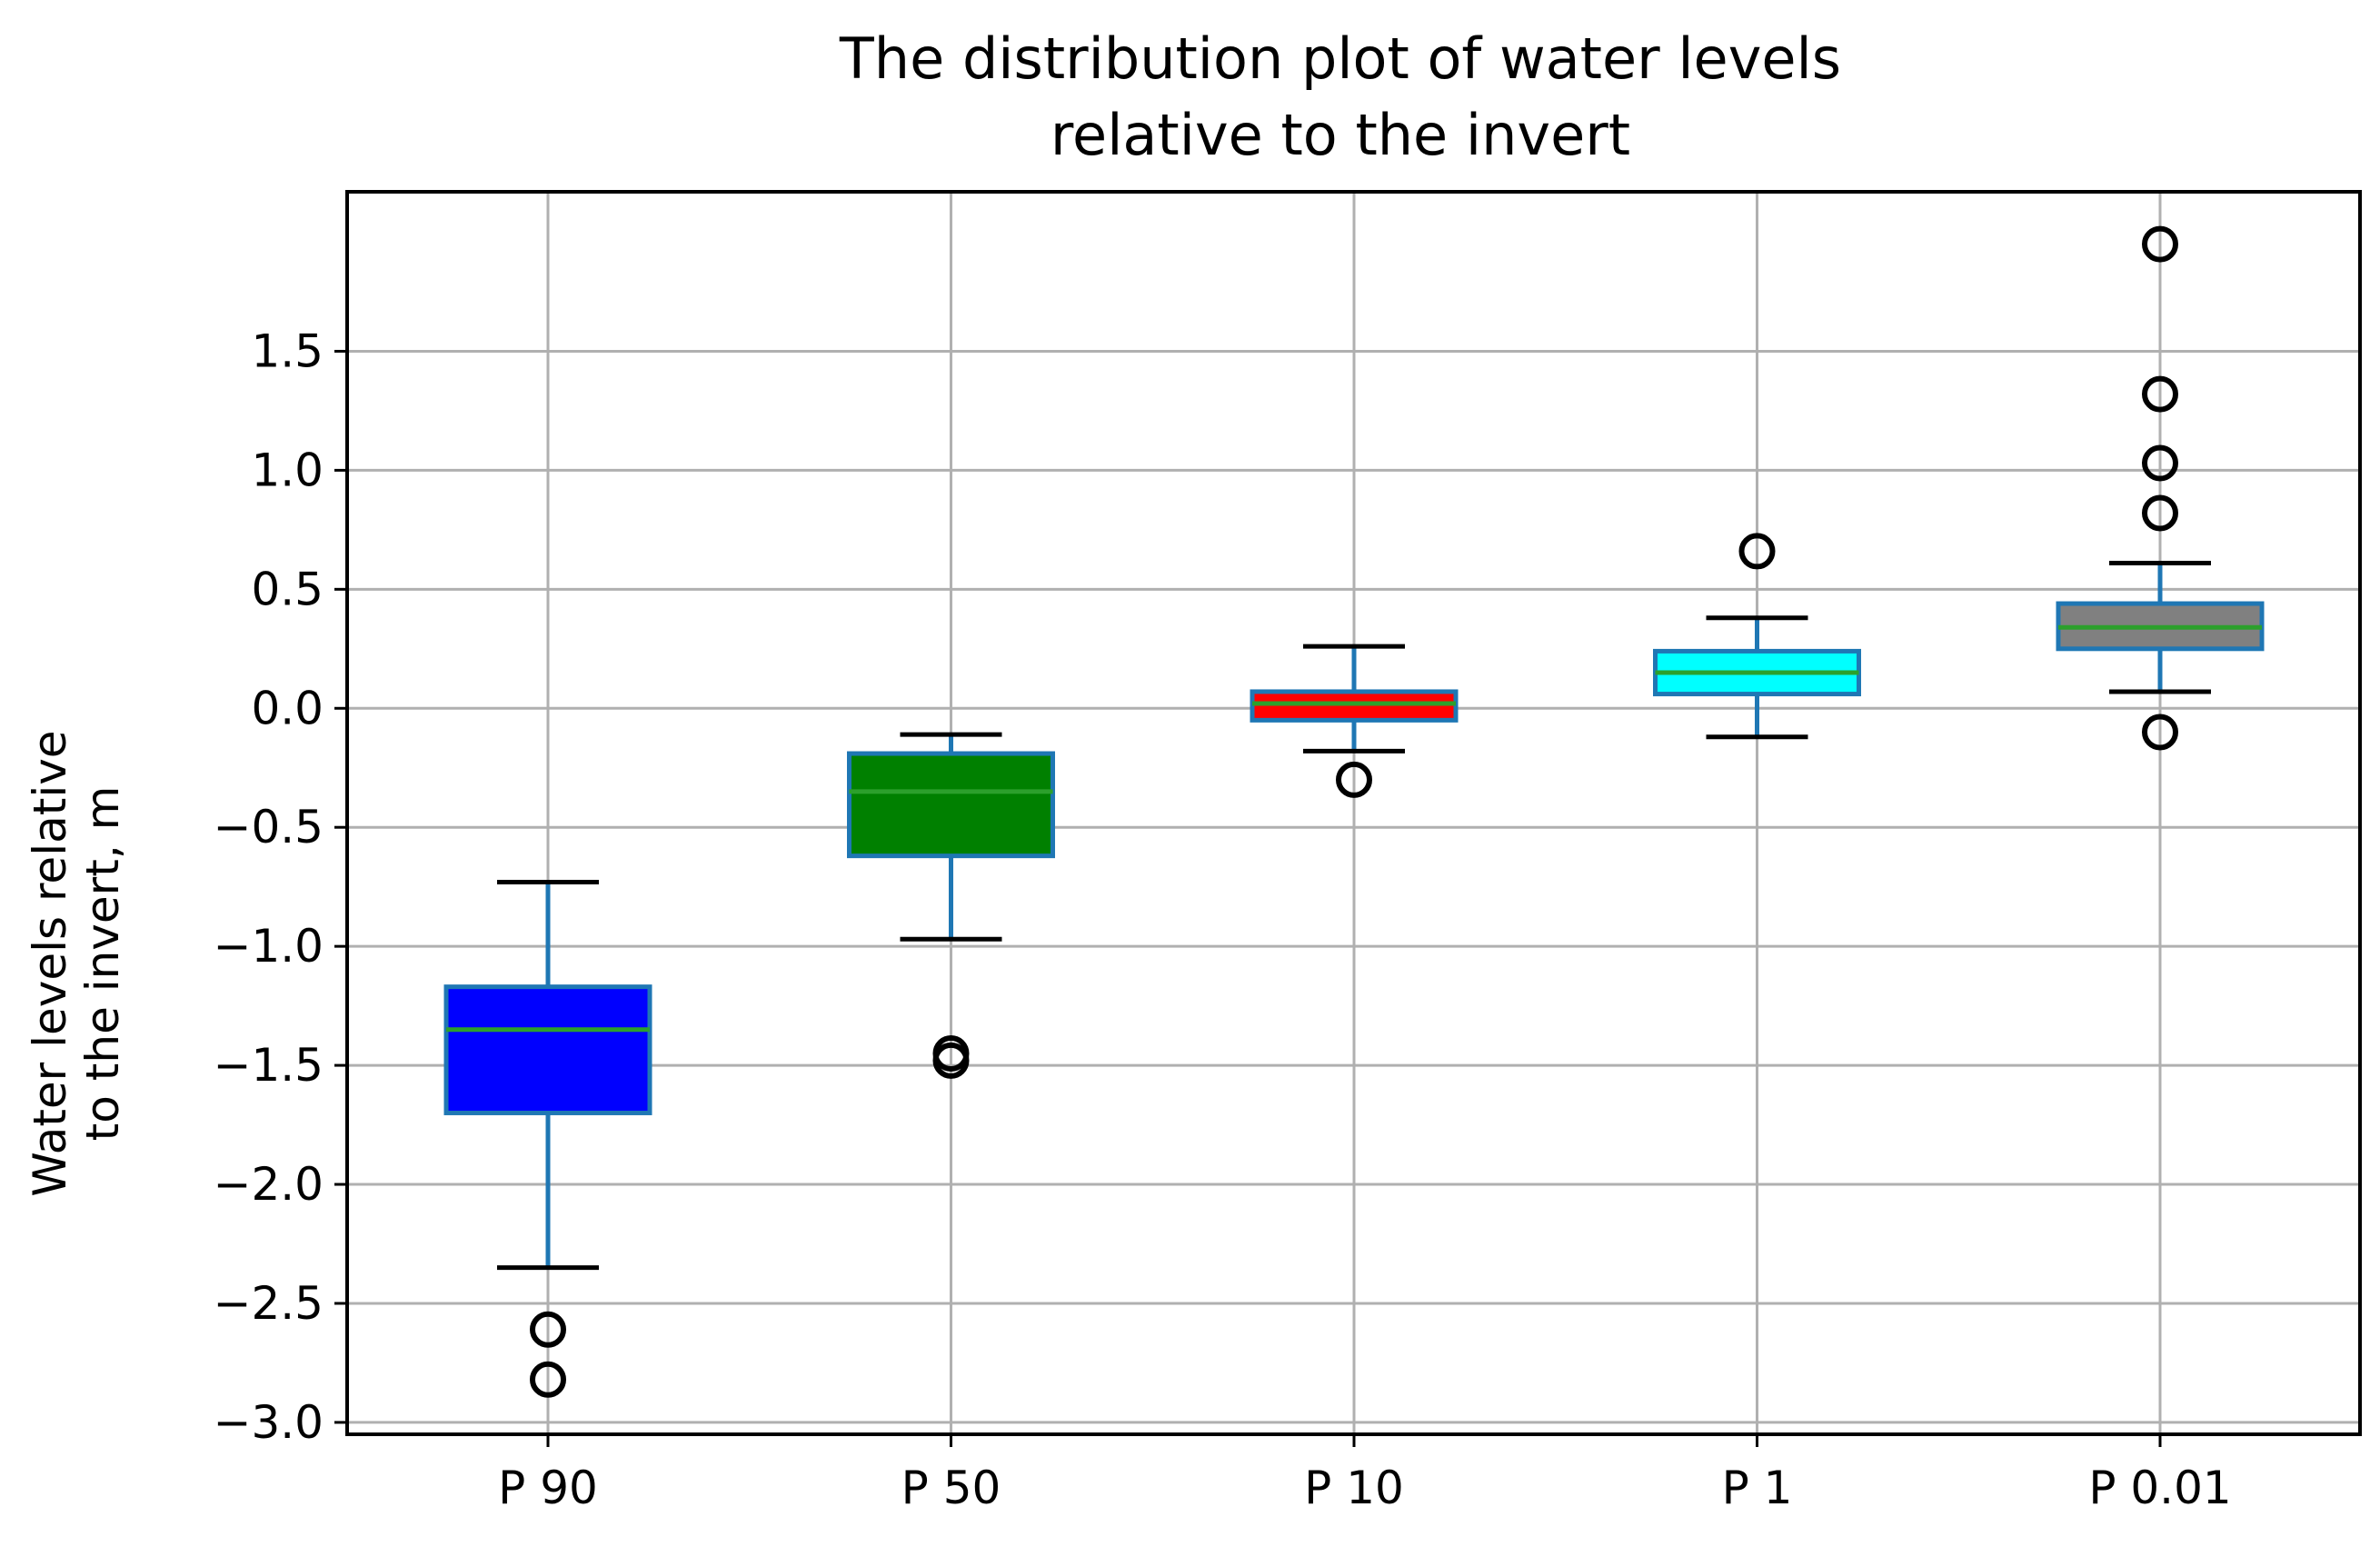 The height and width of the screenshot is (1547, 2380). Describe the element at coordinates (287, 589) in the screenshot. I see `y-tick-label: 0.5` at that location.